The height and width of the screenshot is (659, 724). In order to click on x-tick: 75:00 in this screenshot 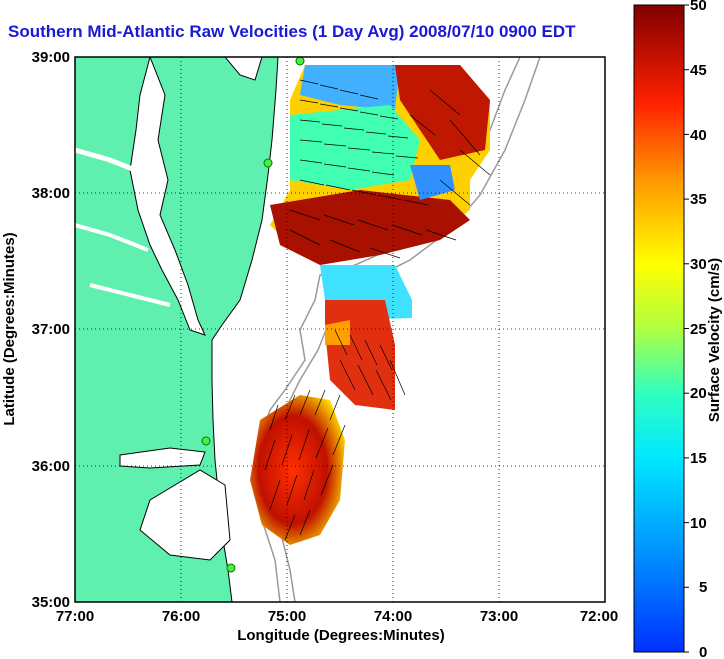, I will do `click(287, 616)`.